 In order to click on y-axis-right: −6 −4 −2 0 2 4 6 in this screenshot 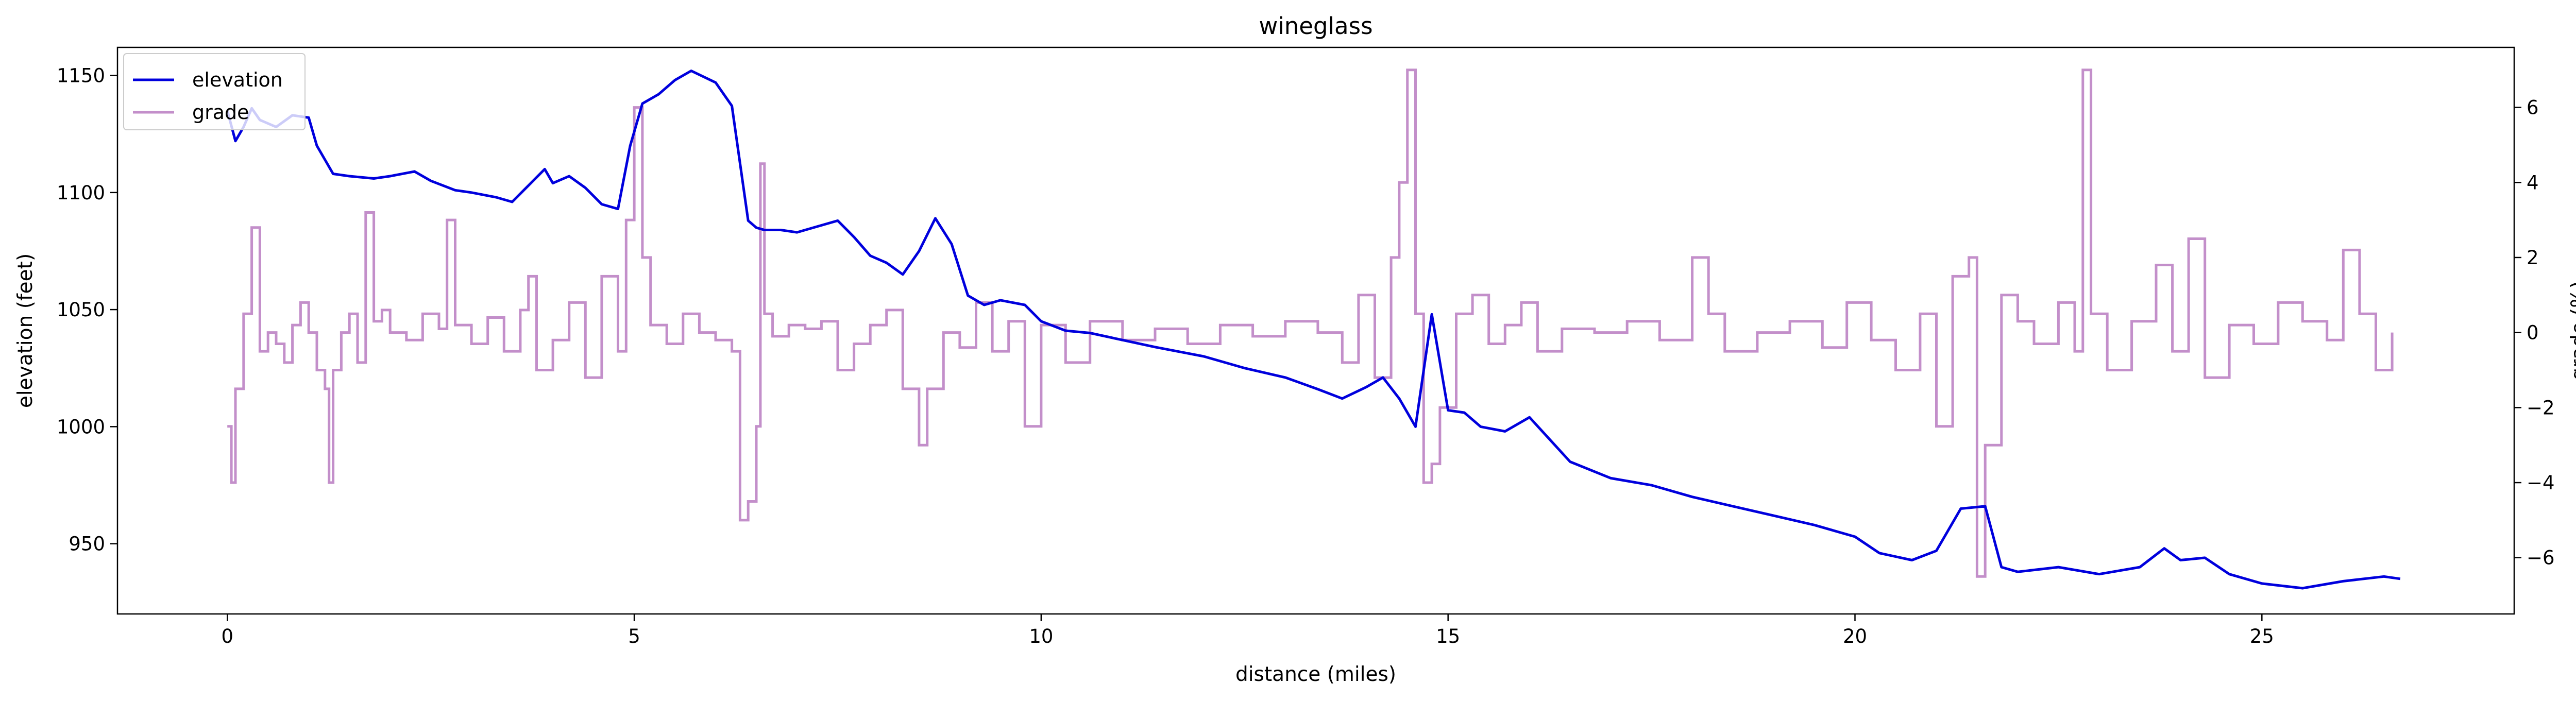, I will do `click(2534, 333)`.